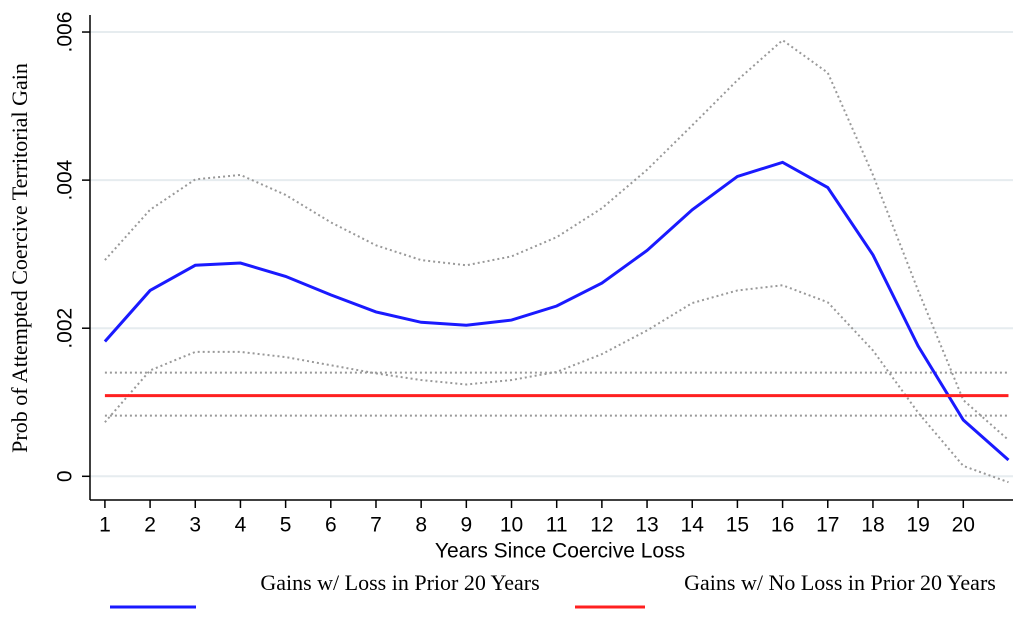 This screenshot has width=1013, height=625. What do you see at coordinates (195, 525) in the screenshot?
I see `x-tick-label: 3` at bounding box center [195, 525].